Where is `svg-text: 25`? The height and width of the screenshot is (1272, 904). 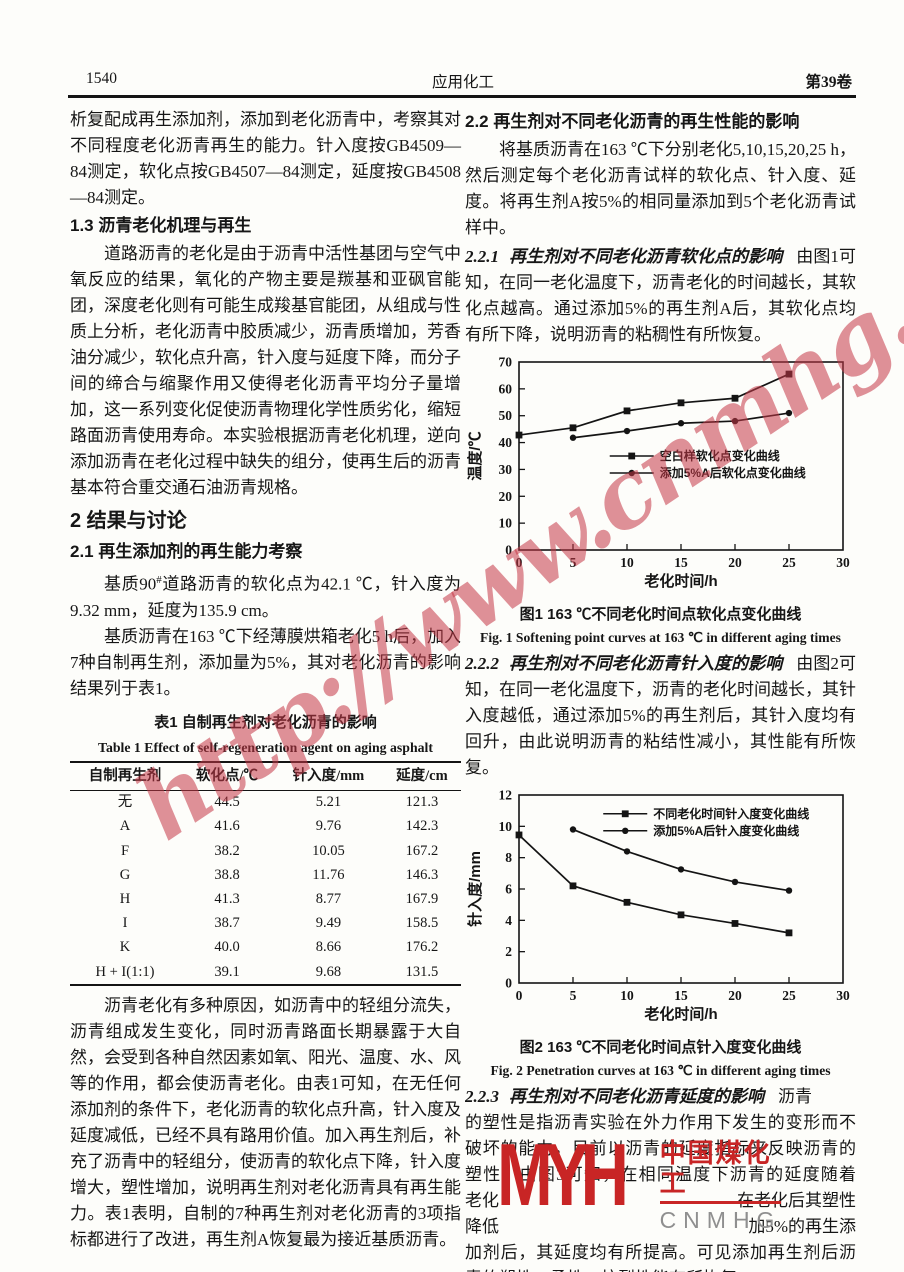 svg-text: 25 is located at coordinates (789, 995).